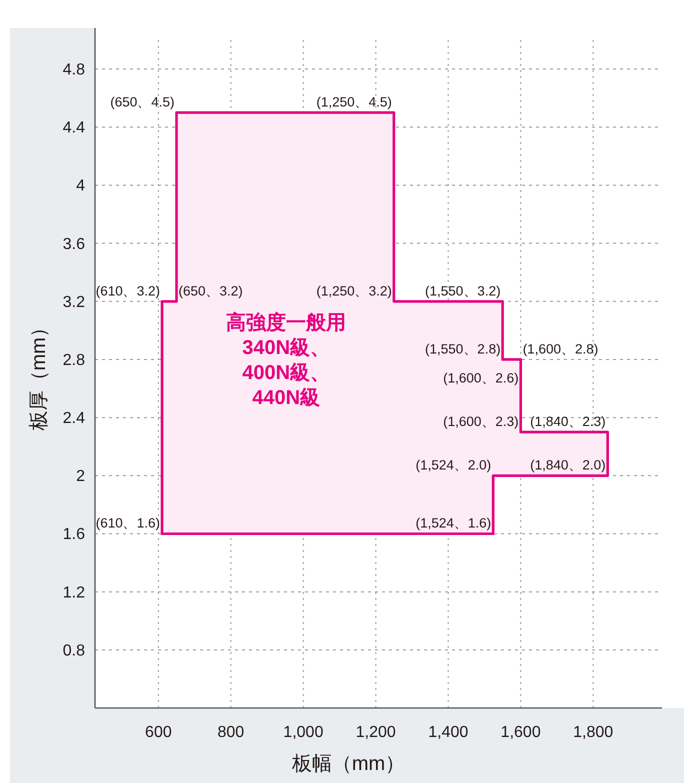 The width and height of the screenshot is (684, 783). What do you see at coordinates (354, 102) in the screenshot?
I see `point-label: (1,250、4.5)` at bounding box center [354, 102].